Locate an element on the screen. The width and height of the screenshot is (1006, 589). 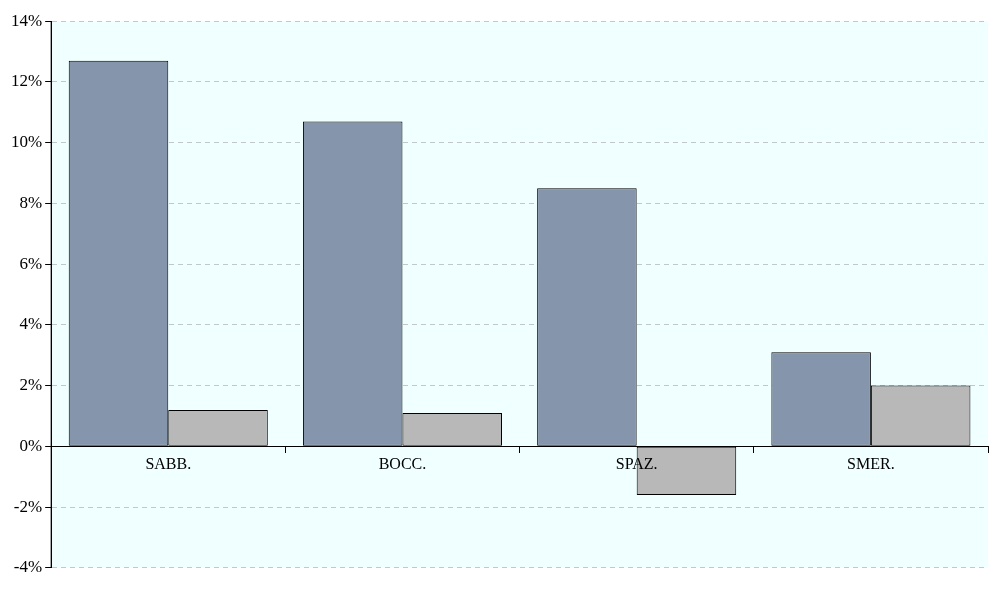
y-tick-label: 0% is located at coordinates (31, 445).